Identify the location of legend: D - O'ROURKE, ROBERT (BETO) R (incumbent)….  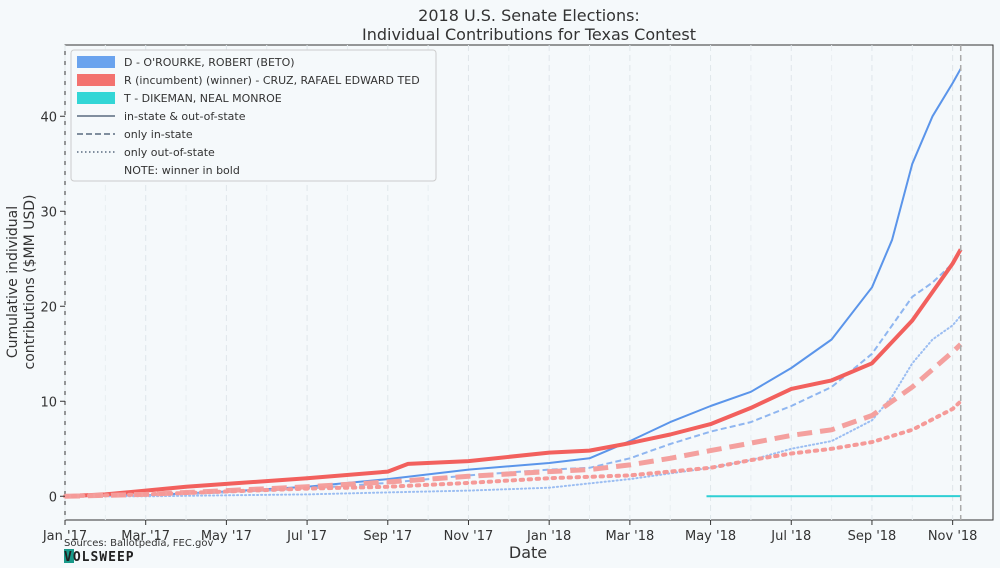
(253, 115).